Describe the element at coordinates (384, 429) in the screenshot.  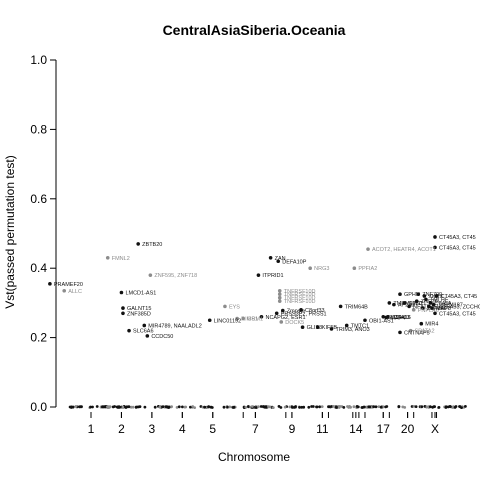
I see `x-tick-label: 17` at that location.